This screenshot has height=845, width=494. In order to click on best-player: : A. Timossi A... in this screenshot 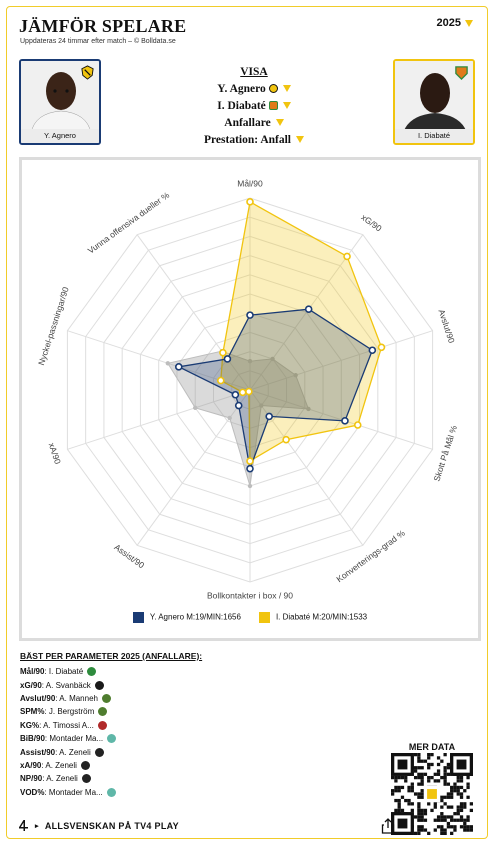, I will do `click(66, 725)`.